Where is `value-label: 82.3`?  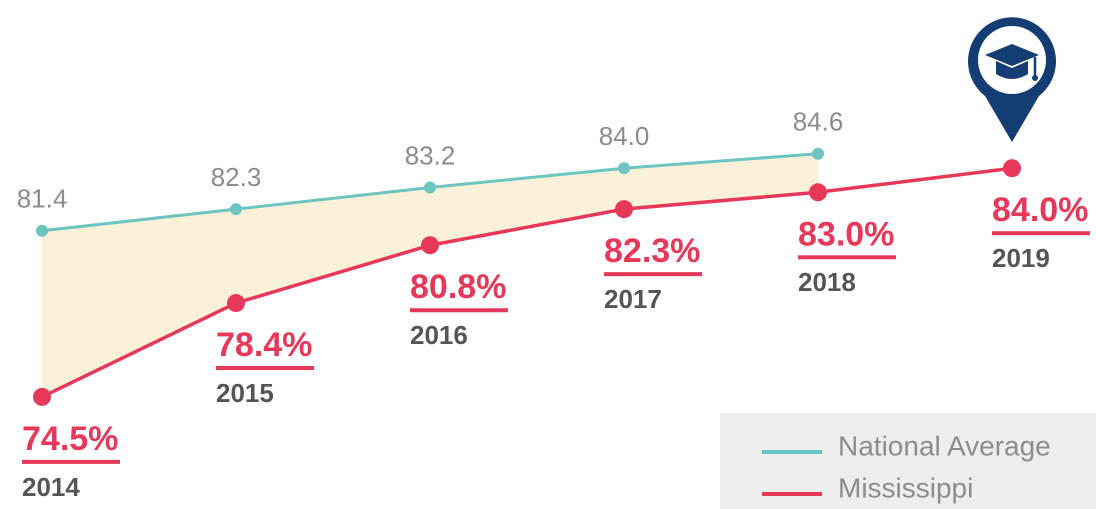
value-label: 82.3 is located at coordinates (236, 177).